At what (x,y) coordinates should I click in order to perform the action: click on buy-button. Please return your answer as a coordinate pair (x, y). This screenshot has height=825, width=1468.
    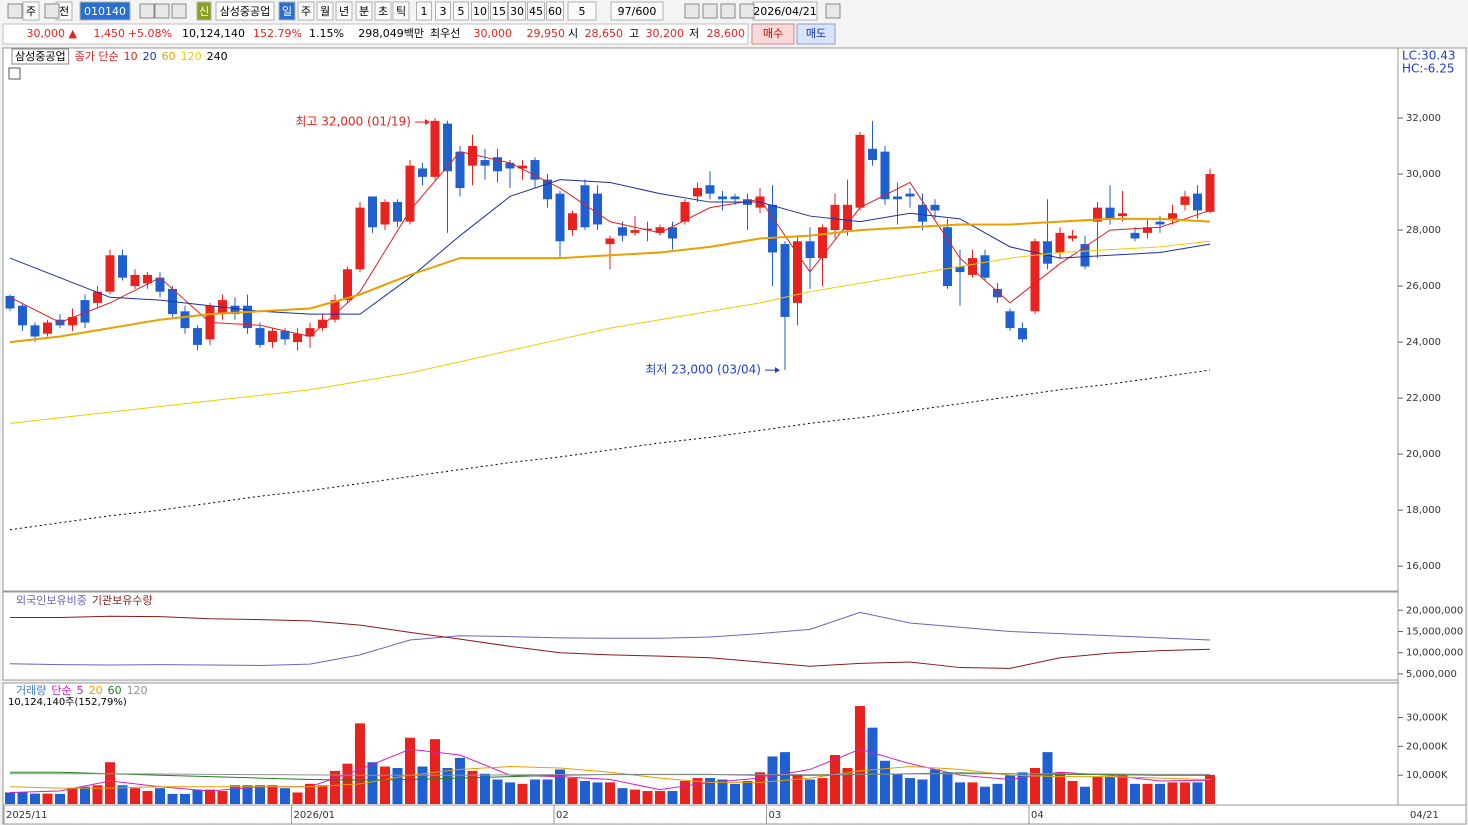
    Looking at the image, I should click on (773, 34).